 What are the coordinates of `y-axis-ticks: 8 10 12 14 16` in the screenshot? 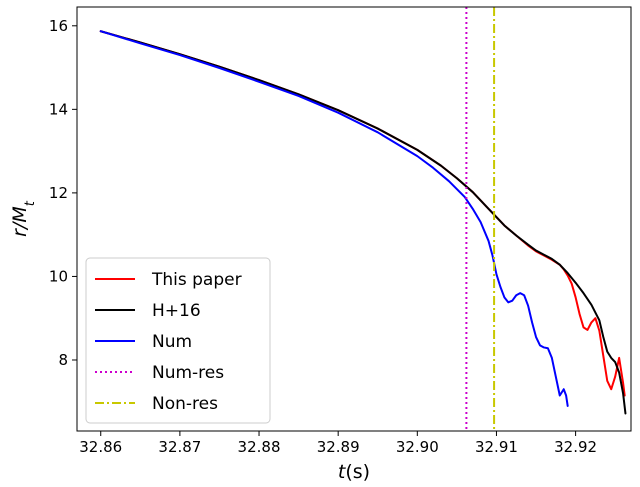 It's located at (63, 193).